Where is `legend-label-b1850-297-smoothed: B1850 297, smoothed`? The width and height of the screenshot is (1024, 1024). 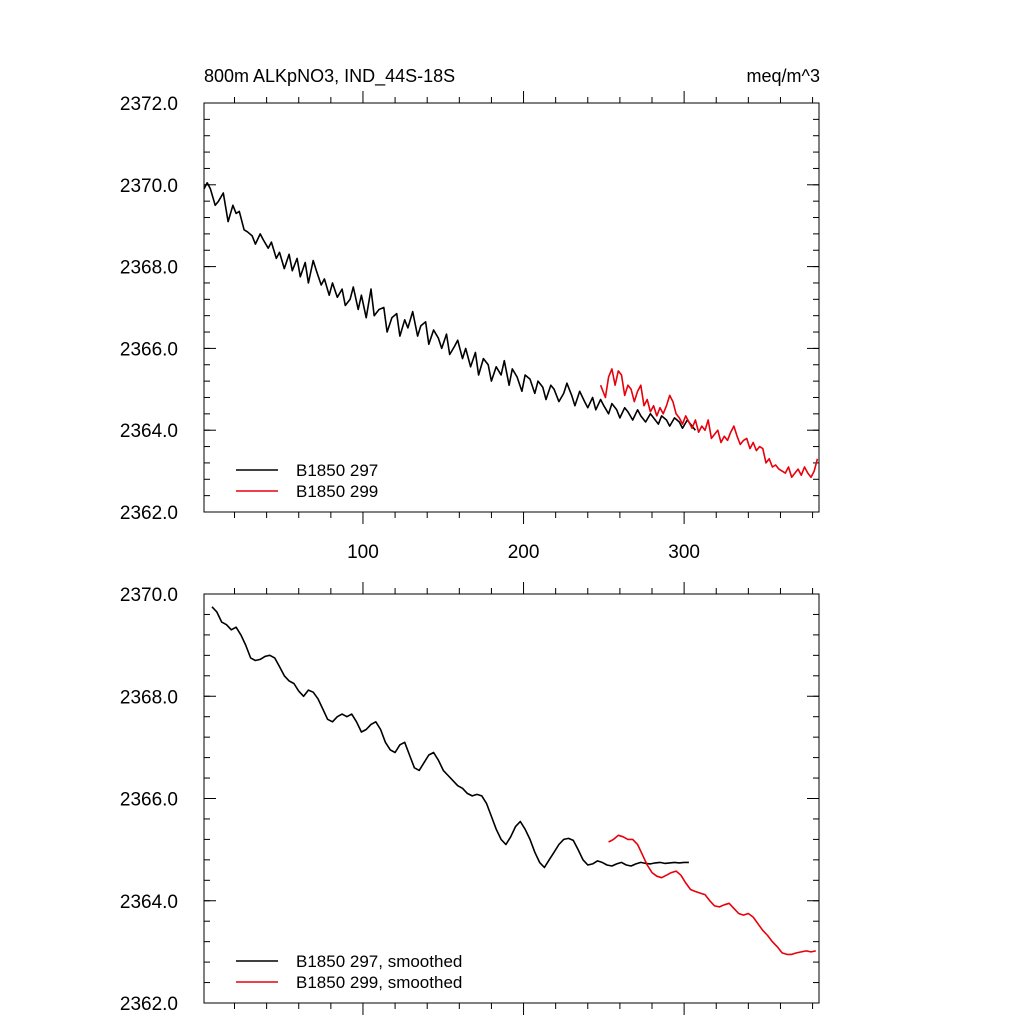
legend-label-b1850-297-smoothed: B1850 297, smoothed is located at coordinates (379, 961).